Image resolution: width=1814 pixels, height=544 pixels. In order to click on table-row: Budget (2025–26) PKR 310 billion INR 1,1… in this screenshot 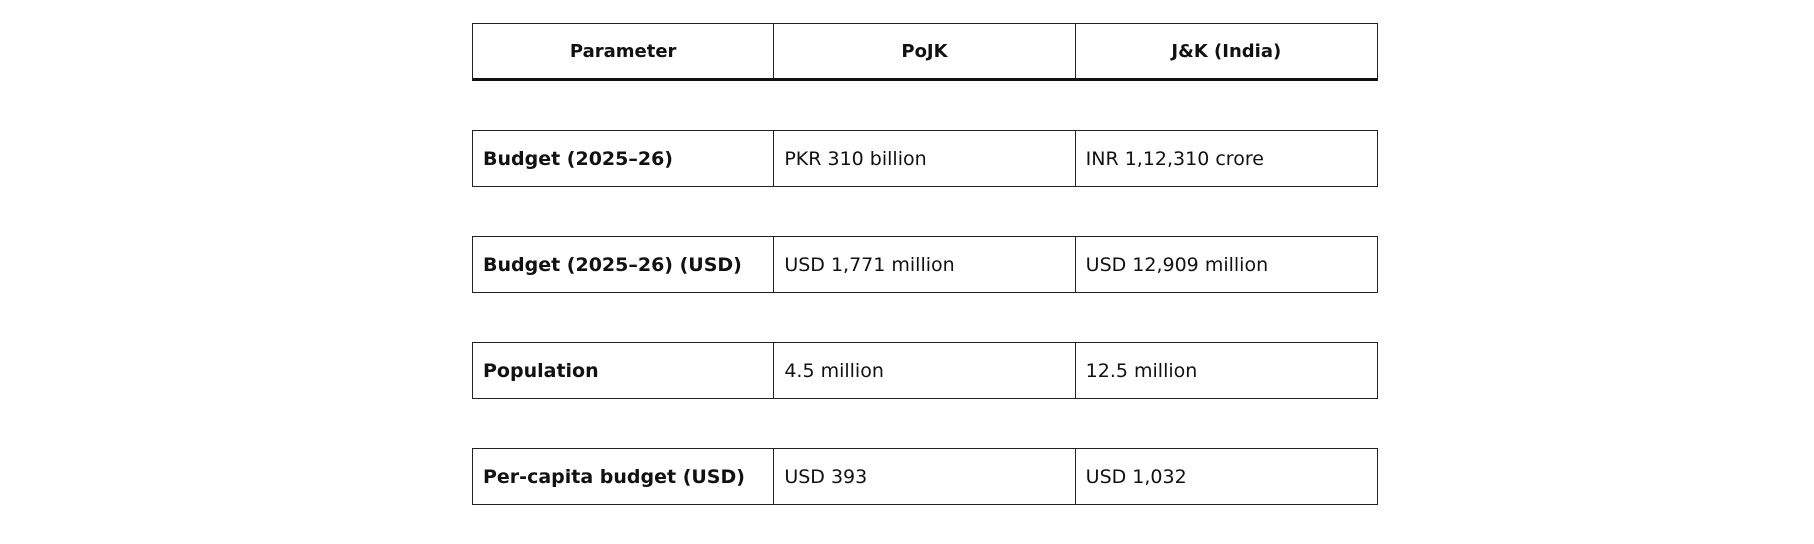, I will do `click(925, 158)`.